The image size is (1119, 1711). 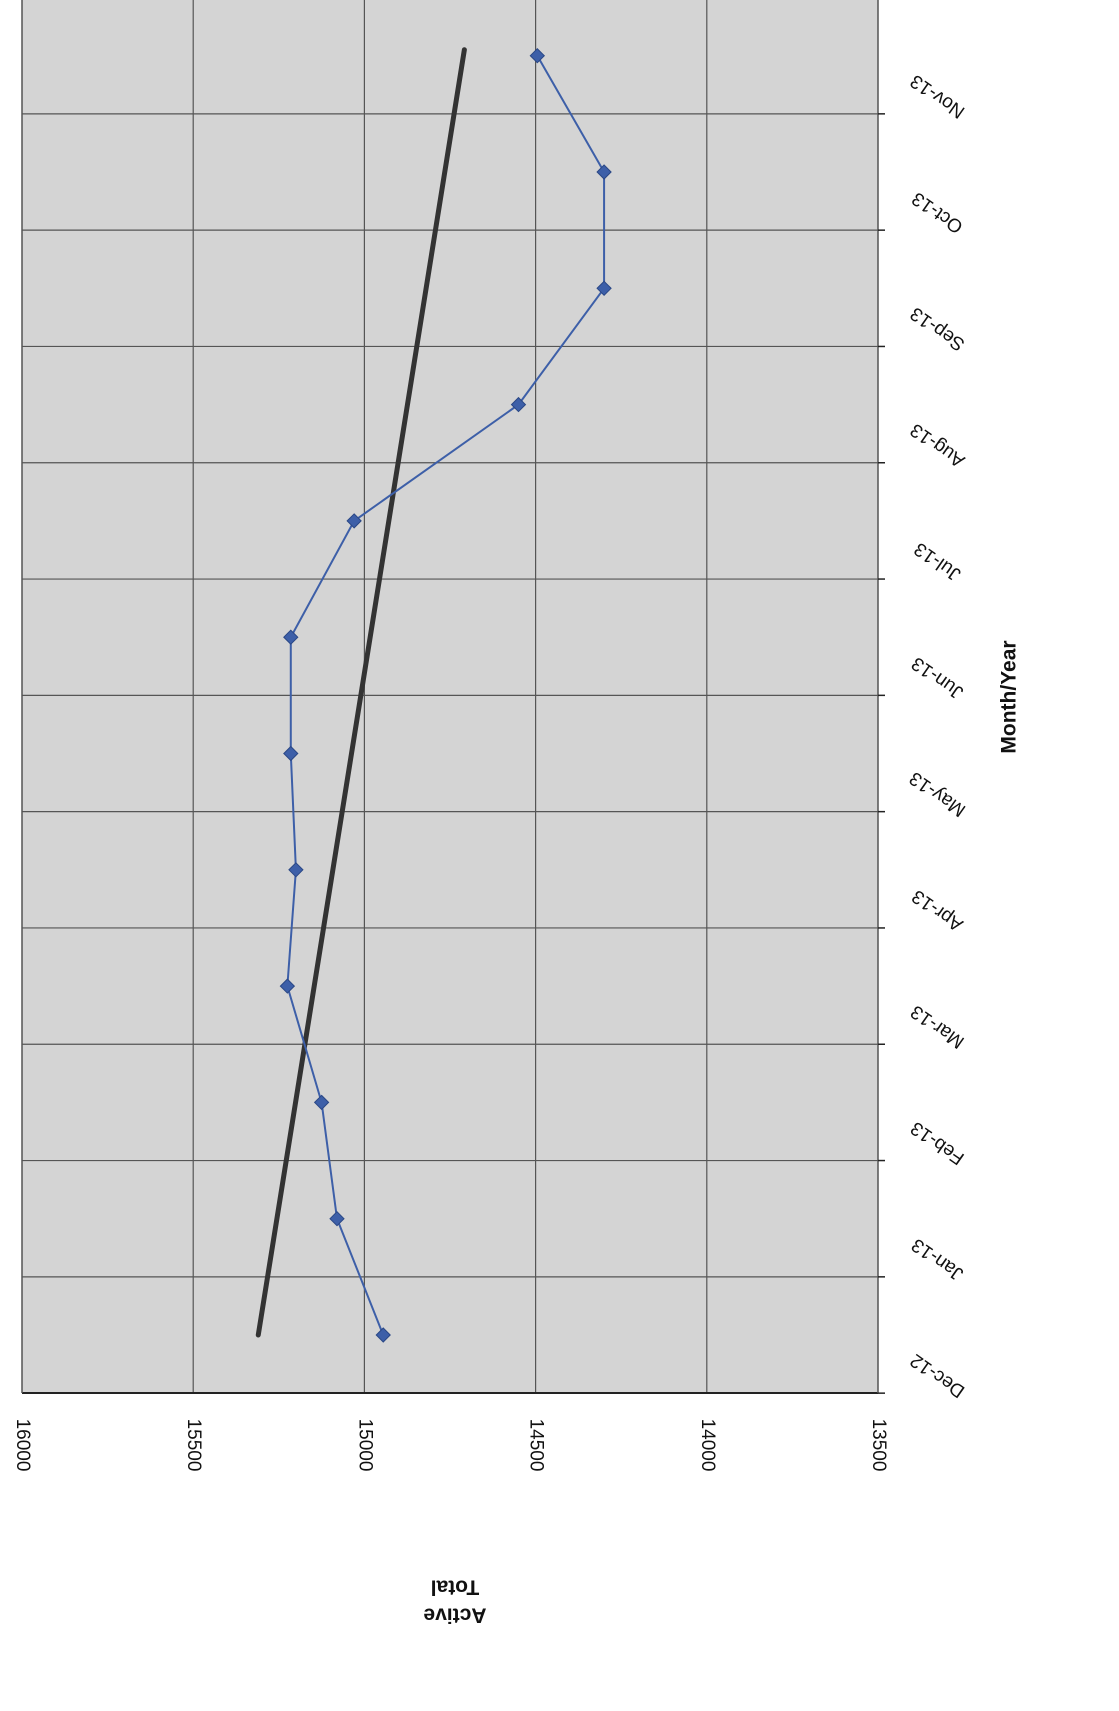 I want to click on y-axis-tick-labels: 16000 15500 15000 14500 14000 13500, so click(x=450, y=1445).